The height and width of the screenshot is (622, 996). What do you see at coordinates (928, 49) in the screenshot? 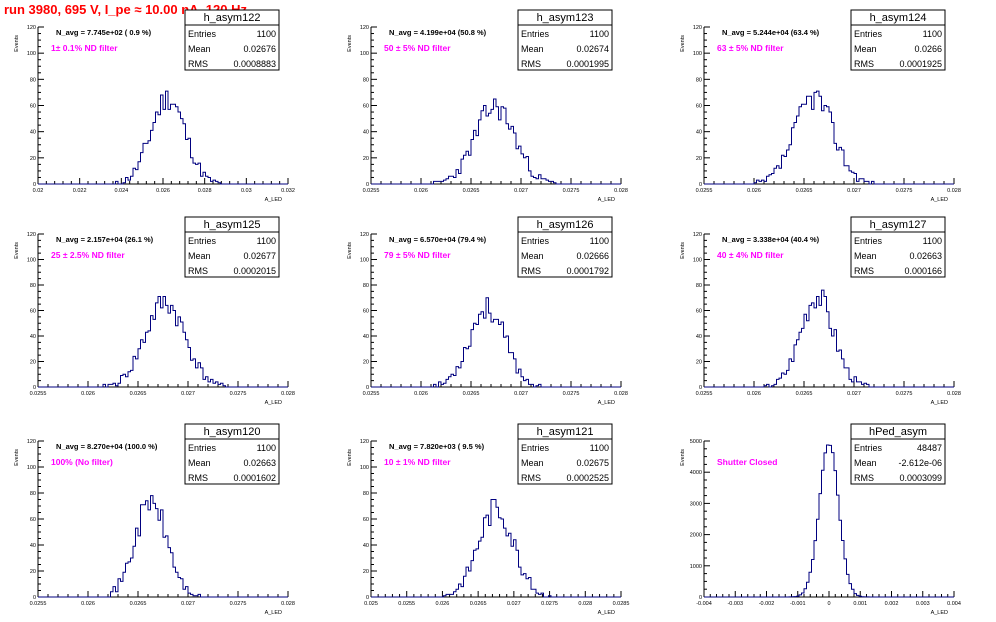
I see `stats-value-mean: 0.0266` at bounding box center [928, 49].